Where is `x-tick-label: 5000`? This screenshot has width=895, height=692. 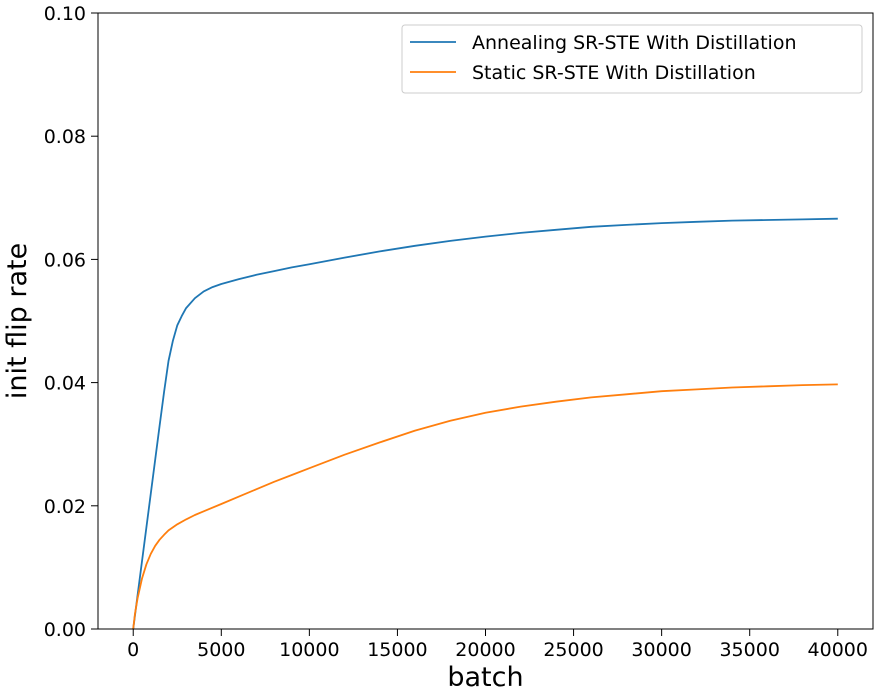
x-tick-label: 5000 is located at coordinates (221, 650).